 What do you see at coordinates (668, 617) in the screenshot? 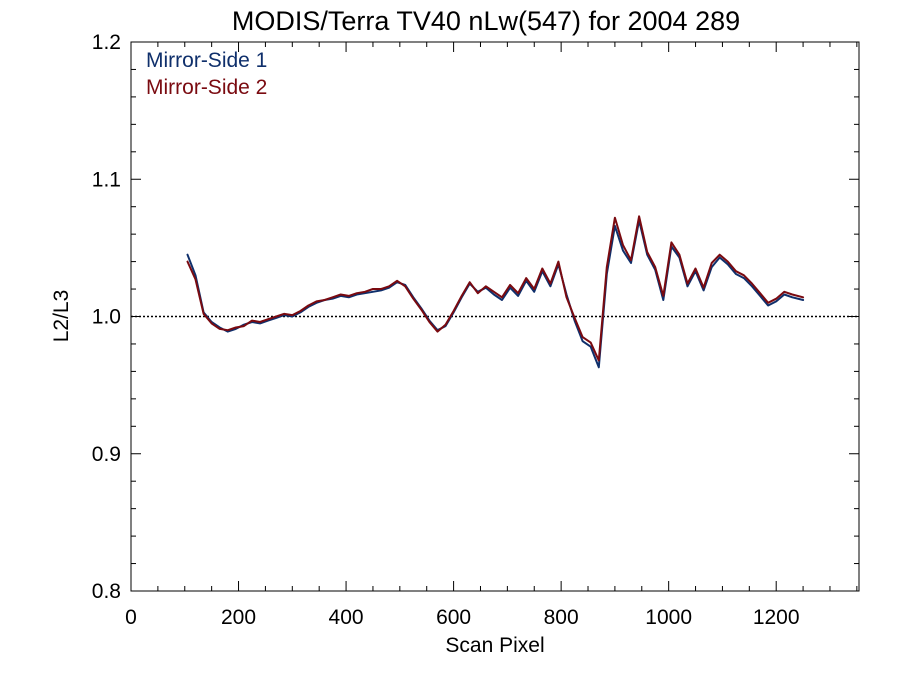
I see `x-tick-label: 1000` at bounding box center [668, 617].